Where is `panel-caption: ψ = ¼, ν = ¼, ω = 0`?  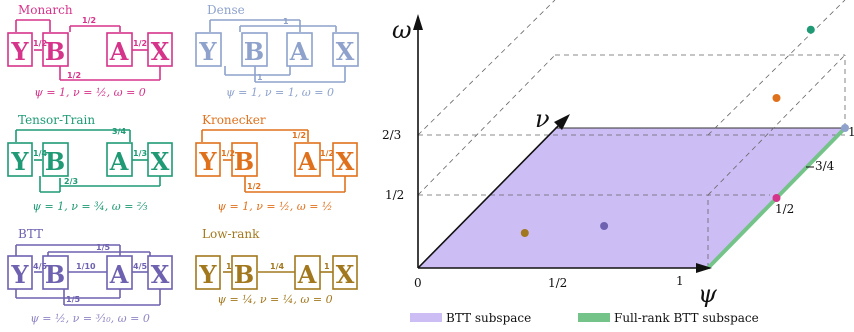
panel-caption: ψ = ¼, ν = ¼, ω = 0 is located at coordinates (274, 299).